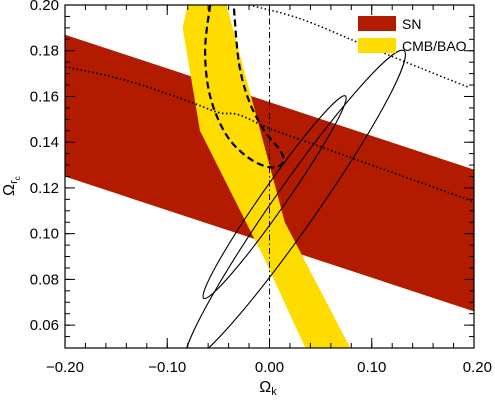  I want to click on legend-label-2: CMB/BAO, so click(434, 46).